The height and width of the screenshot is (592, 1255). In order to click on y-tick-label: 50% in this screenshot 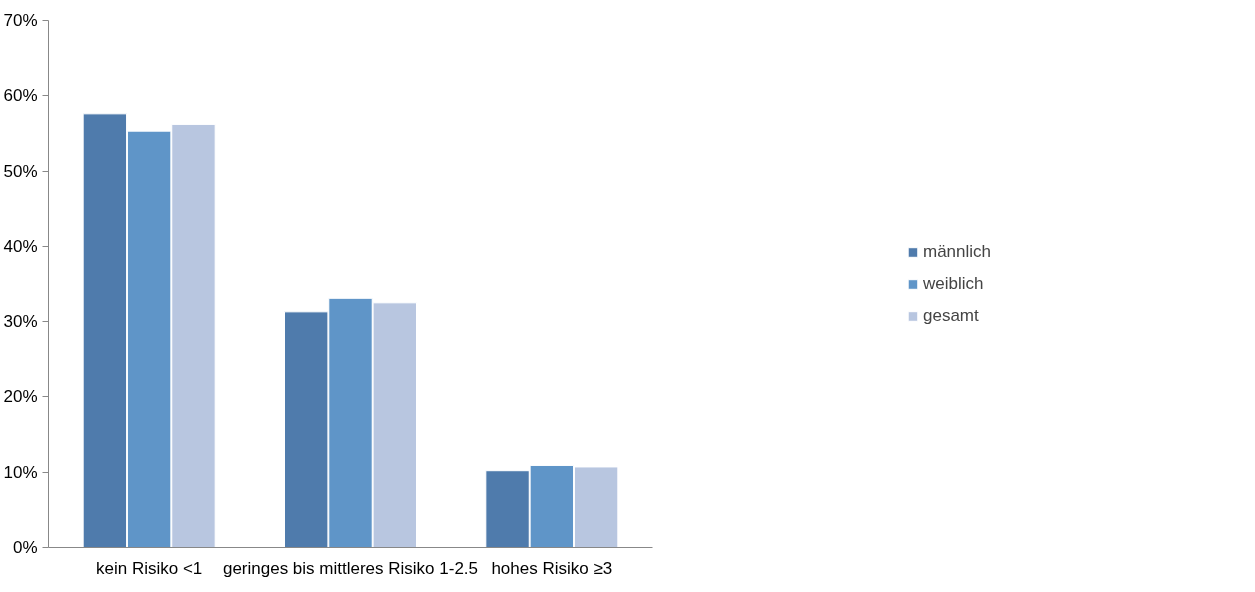, I will do `click(20, 171)`.